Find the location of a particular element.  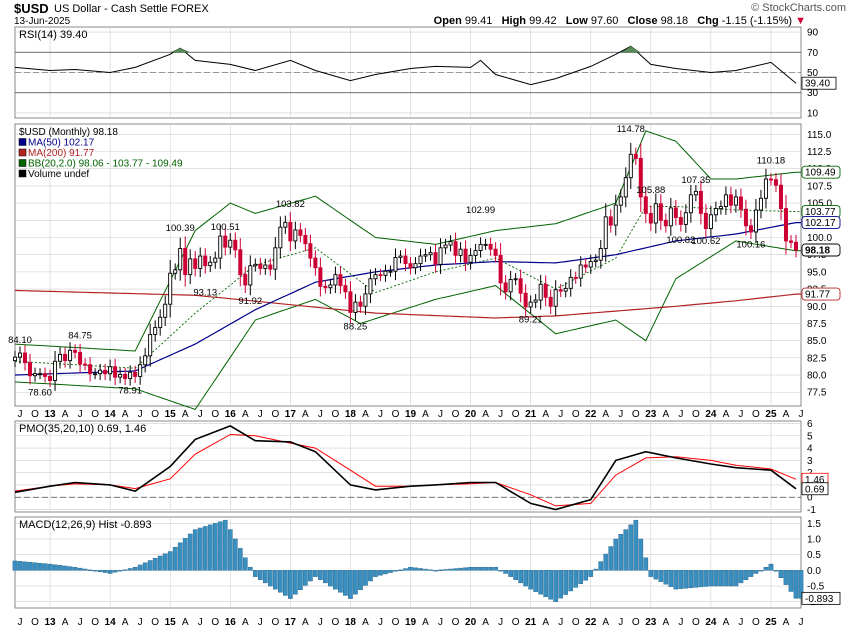

price-annotation: 110.18 is located at coordinates (771, 160).